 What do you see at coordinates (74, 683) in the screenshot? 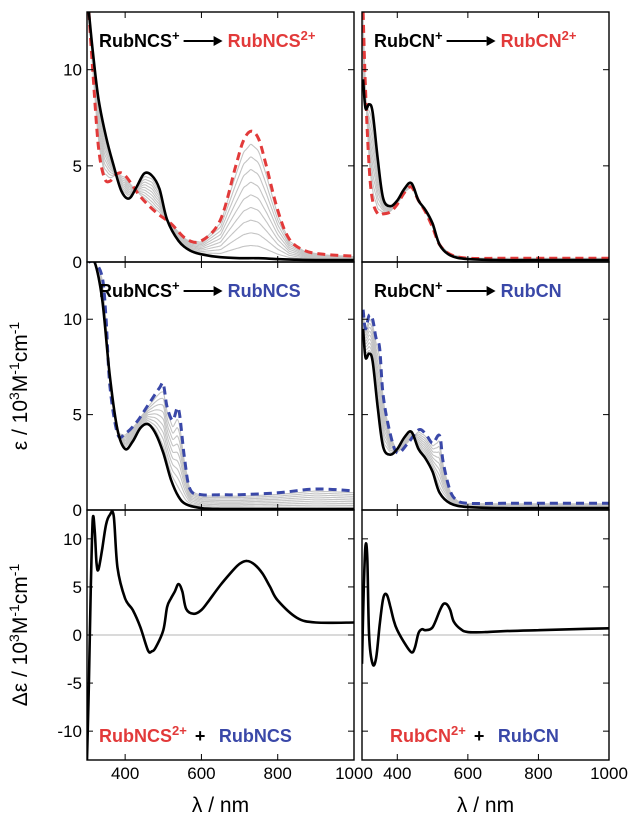
I see `y-tick-label: -5` at bounding box center [74, 683].